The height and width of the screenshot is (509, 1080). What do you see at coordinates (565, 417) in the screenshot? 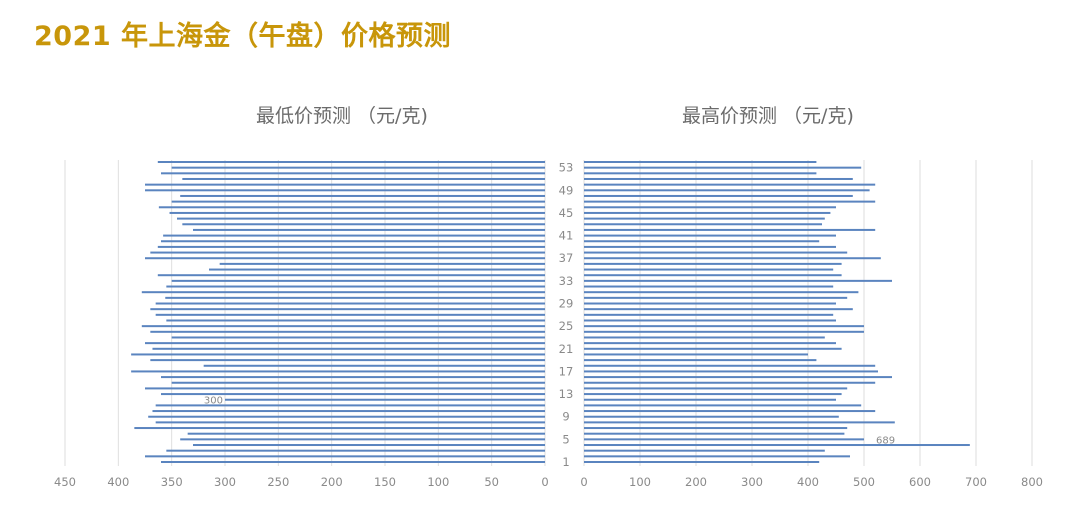
I see `category-label: 9` at bounding box center [565, 417].